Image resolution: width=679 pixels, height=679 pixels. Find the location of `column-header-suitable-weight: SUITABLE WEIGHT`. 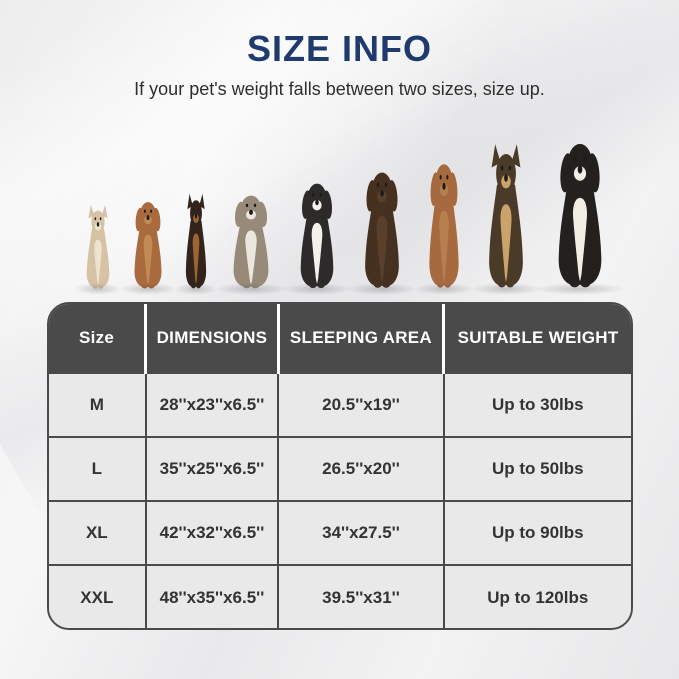

column-header-suitable-weight: SUITABLE WEIGHT is located at coordinates (536, 338).